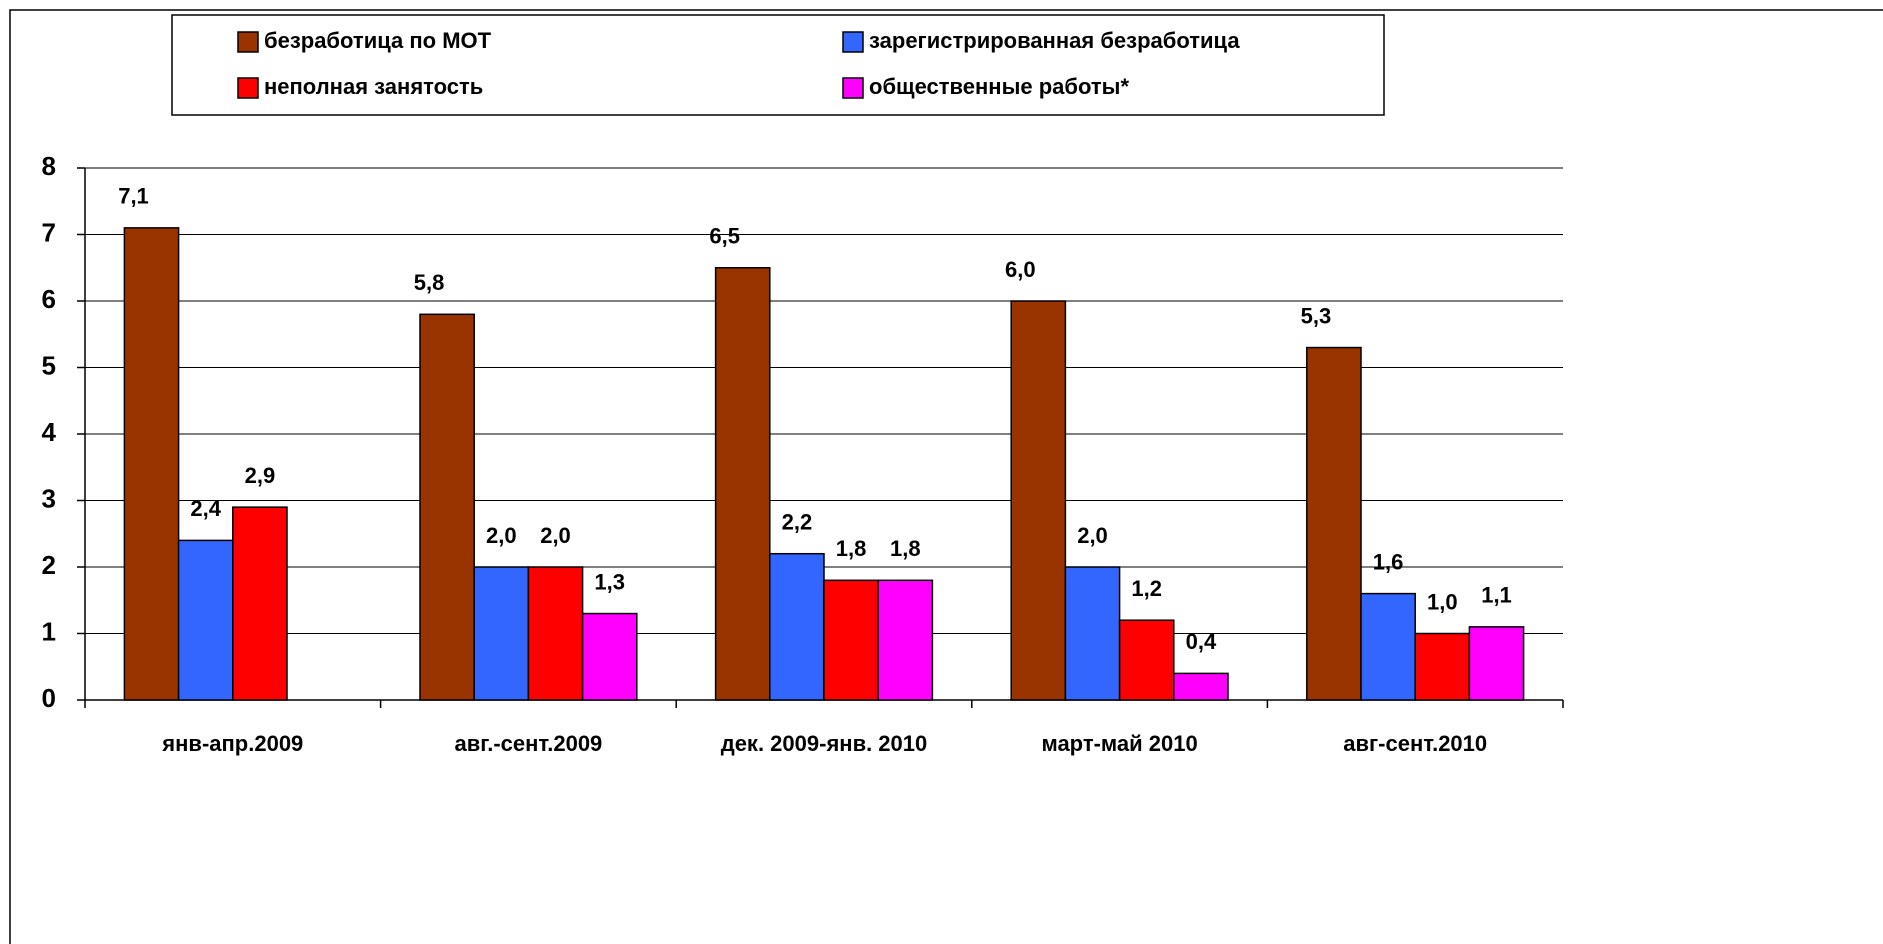 This screenshot has width=1883, height=944. I want to click on y-tick-label: 7, so click(49, 232).